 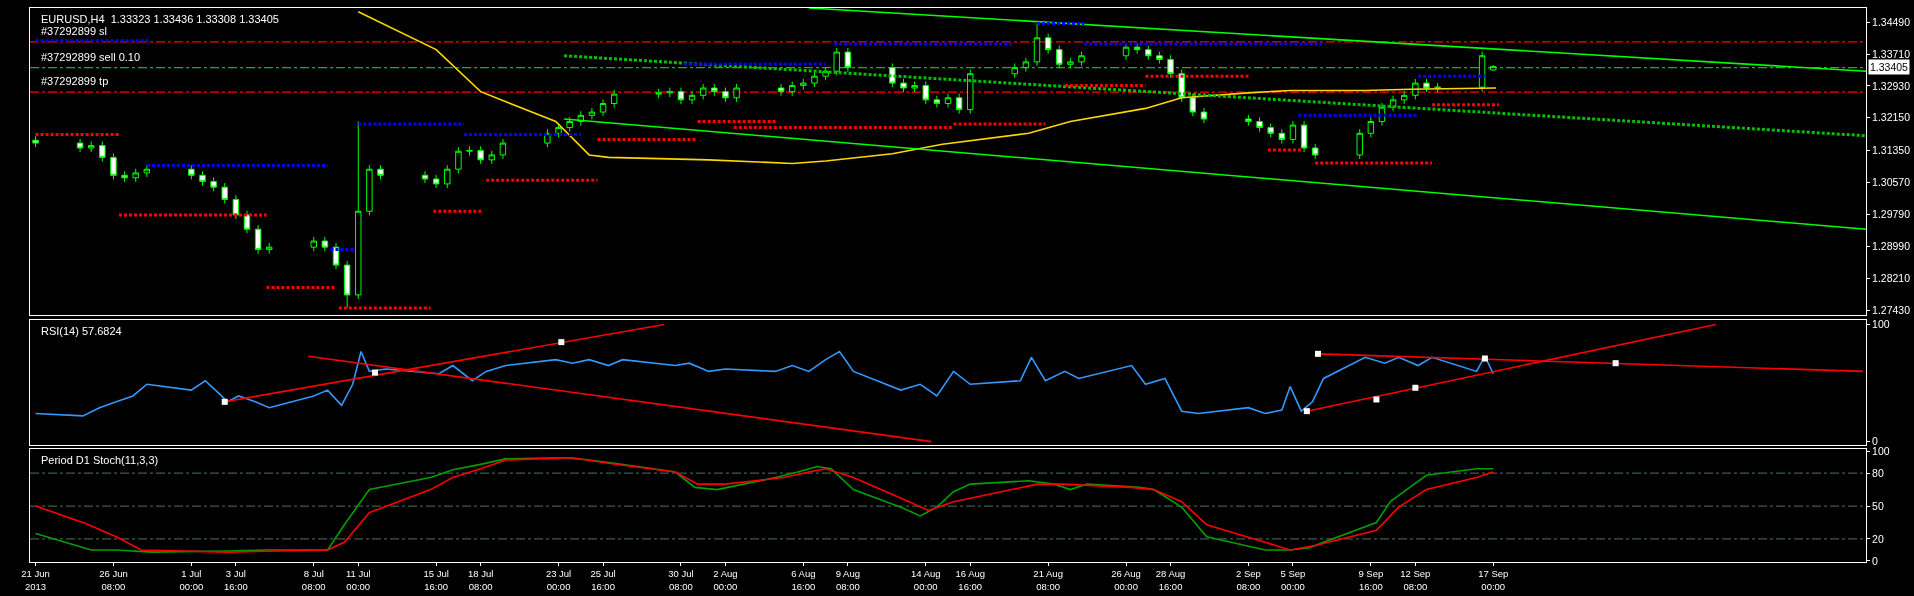 What do you see at coordinates (235, 580) in the screenshot?
I see `x-tick-label: 3 Jul 16:00` at bounding box center [235, 580].